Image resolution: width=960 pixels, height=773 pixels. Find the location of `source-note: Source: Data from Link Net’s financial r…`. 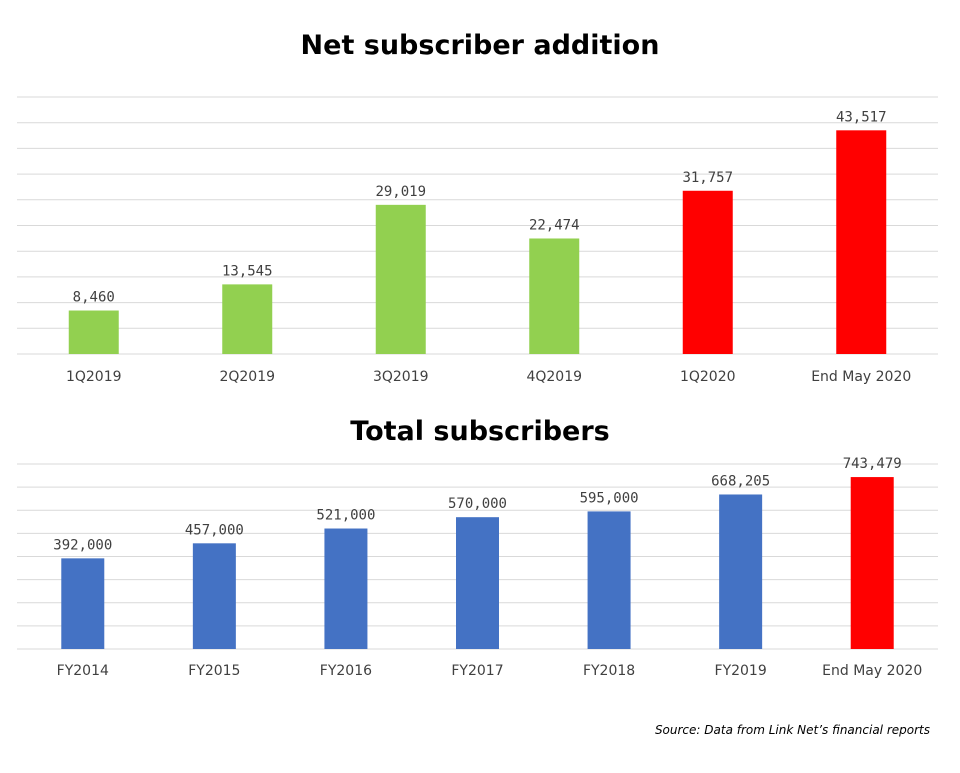

source-note: Source: Data from Link Net’s financial r… is located at coordinates (792, 730).